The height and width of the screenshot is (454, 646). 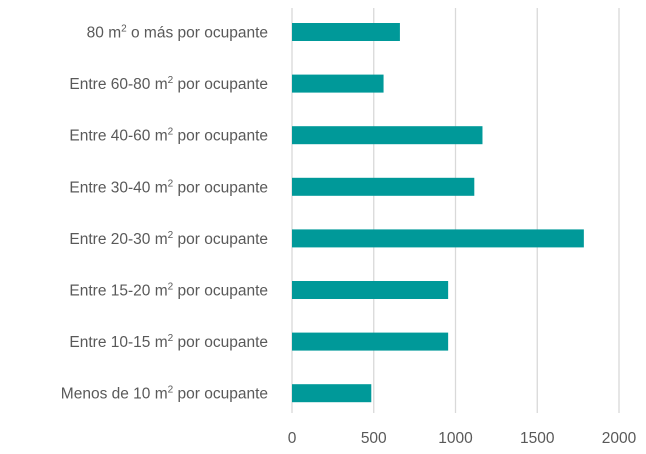 I want to click on x-tick-label: 1500, so click(x=537, y=438).